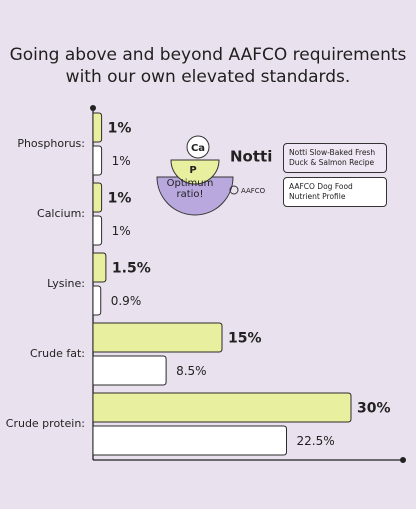 This screenshot has height=509, width=416. I want to click on logo-icon, so click(234, 190).